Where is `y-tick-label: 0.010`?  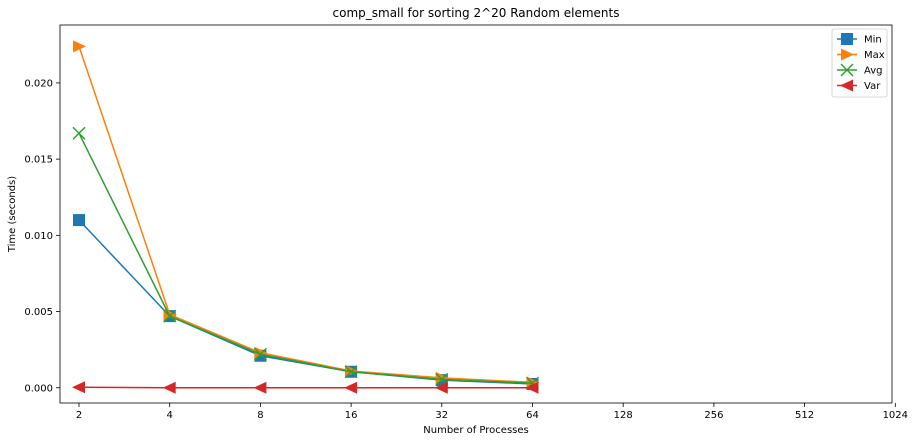 y-tick-label: 0.010 is located at coordinates (38, 236).